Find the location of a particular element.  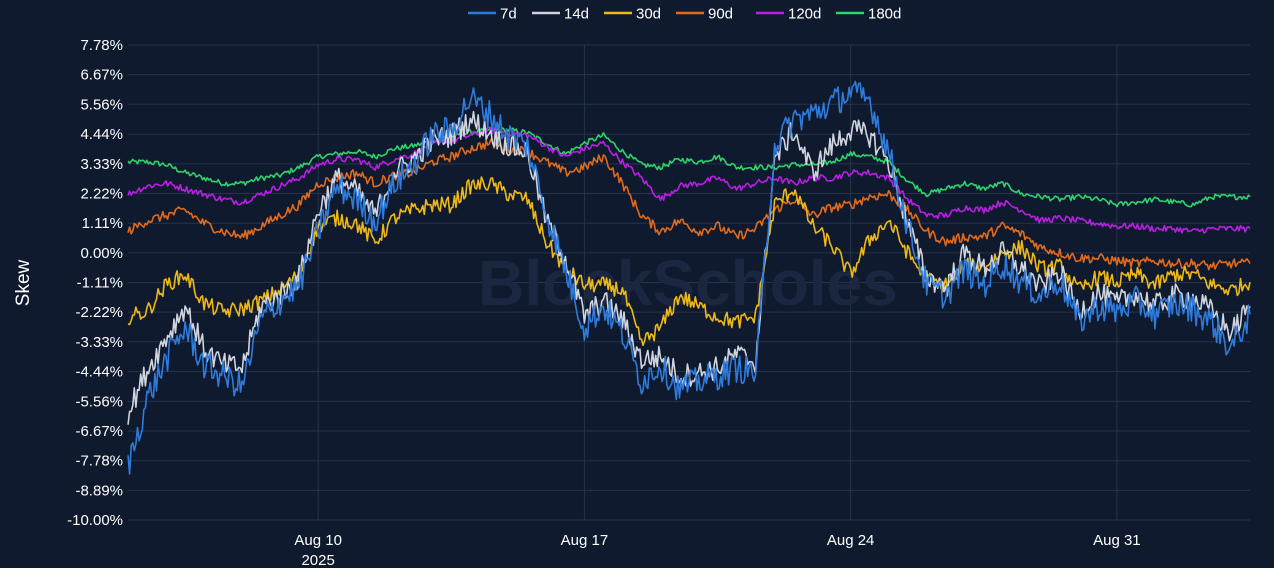

y-tick-label: 5.56% is located at coordinates (101, 104).